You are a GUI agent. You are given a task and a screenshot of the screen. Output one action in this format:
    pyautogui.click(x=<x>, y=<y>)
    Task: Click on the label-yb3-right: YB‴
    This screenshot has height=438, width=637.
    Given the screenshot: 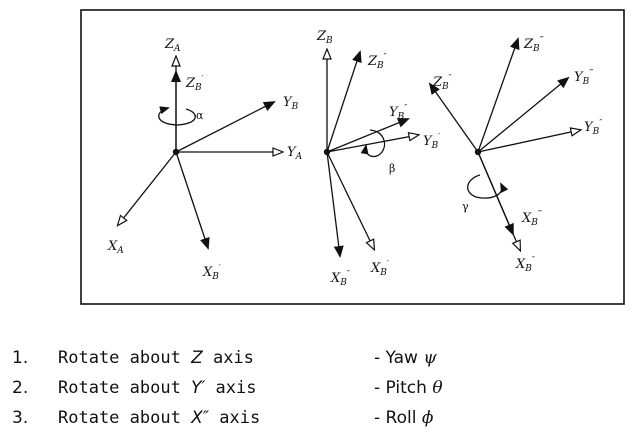 What is the action you would take?
    pyautogui.click(x=584, y=77)
    